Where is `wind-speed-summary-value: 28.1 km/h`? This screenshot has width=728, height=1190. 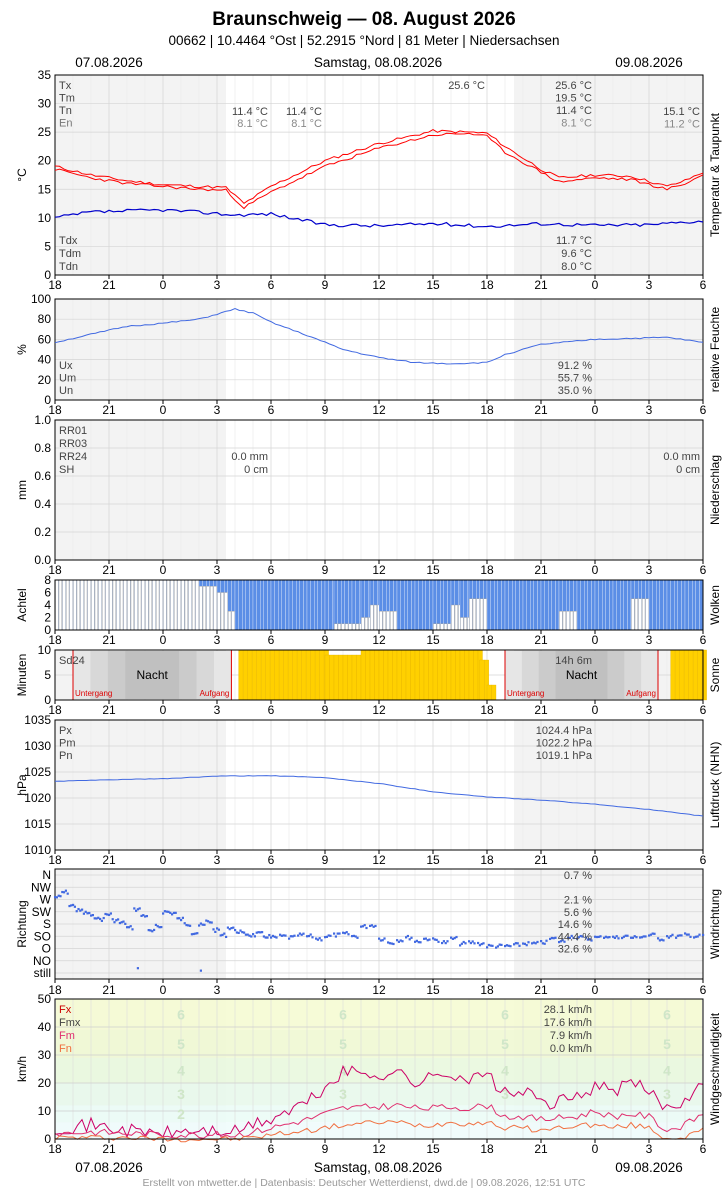
wind-speed-summary-value: 28.1 km/h is located at coordinates (568, 1010).